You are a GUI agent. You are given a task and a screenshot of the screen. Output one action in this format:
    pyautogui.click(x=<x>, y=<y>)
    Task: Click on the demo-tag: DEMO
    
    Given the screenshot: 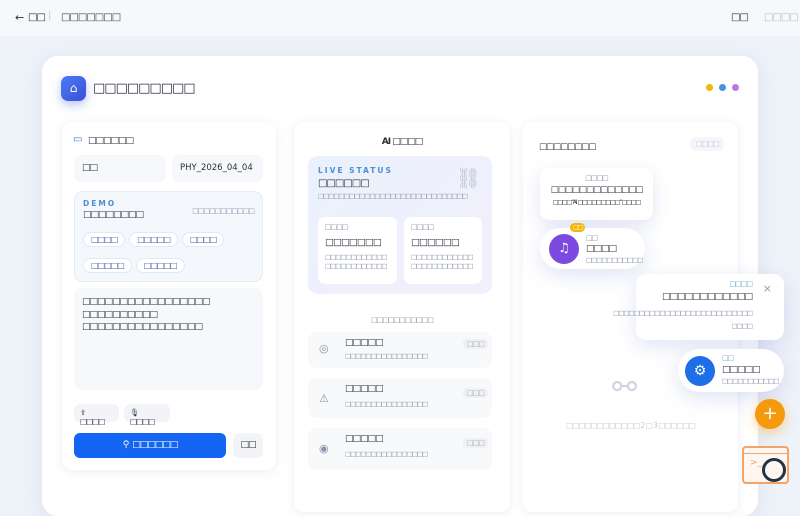 What is the action you would take?
    pyautogui.click(x=100, y=203)
    